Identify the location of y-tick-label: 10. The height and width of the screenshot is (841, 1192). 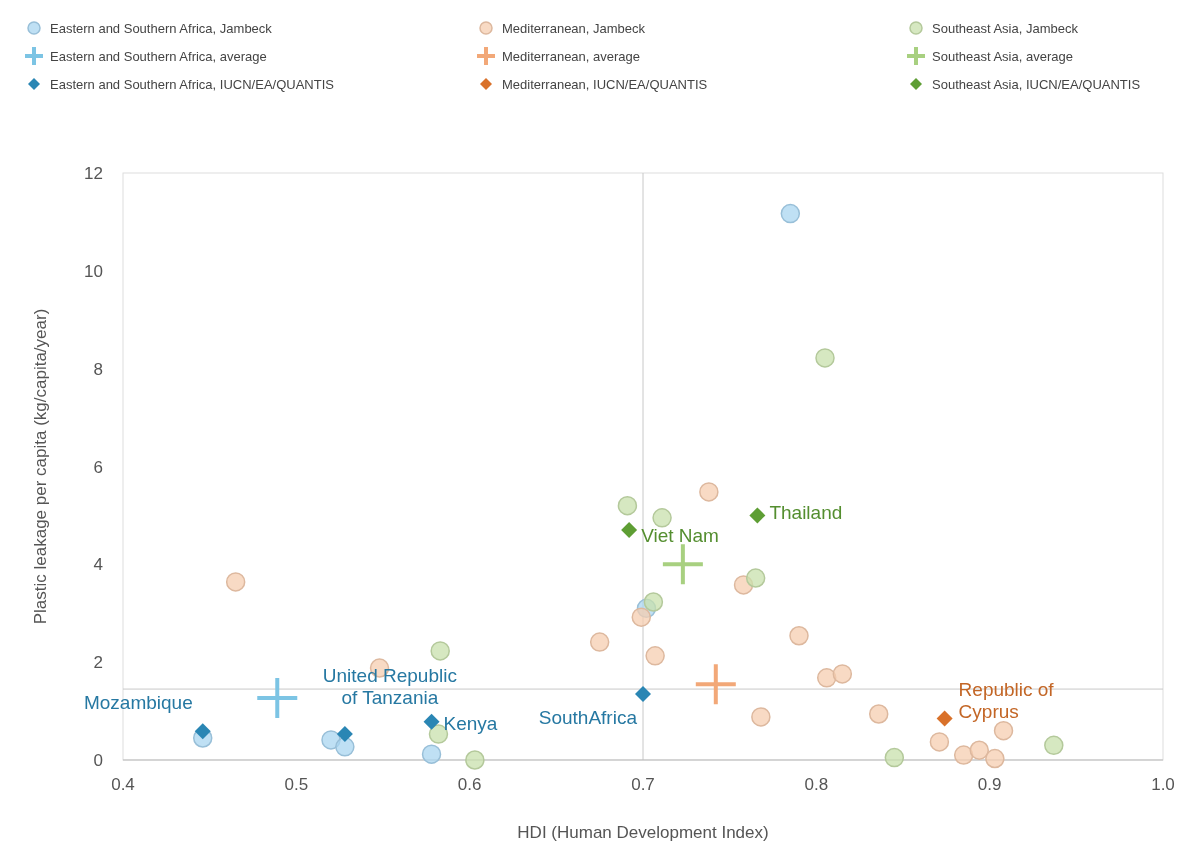
(93, 271).